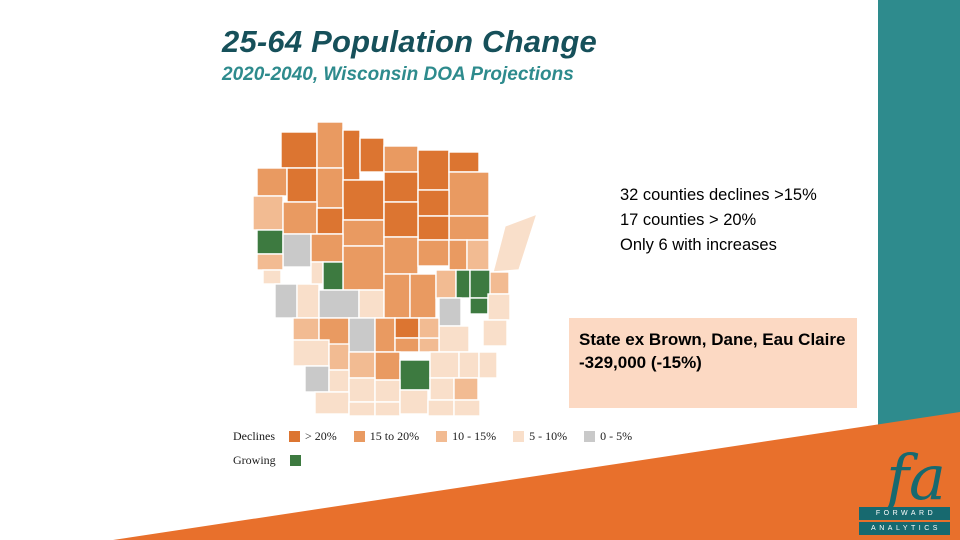 The width and height of the screenshot is (960, 540). Describe the element at coordinates (688, 219) in the screenshot. I see `stat-line-2: 17 counties > 20%` at that location.